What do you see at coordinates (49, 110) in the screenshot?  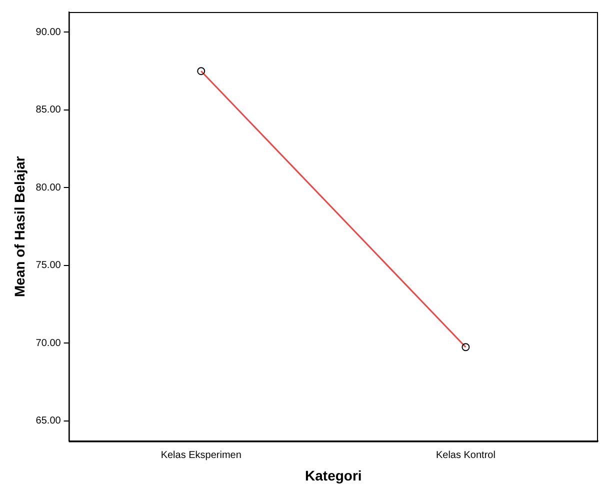 I see `y-tick-label: 85.00` at bounding box center [49, 110].